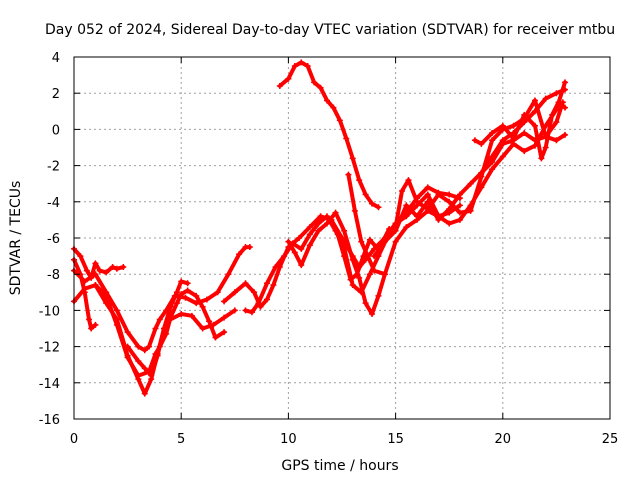 The width and height of the screenshot is (640, 480). What do you see at coordinates (503, 439) in the screenshot?
I see `x-tick-label: 20` at bounding box center [503, 439].